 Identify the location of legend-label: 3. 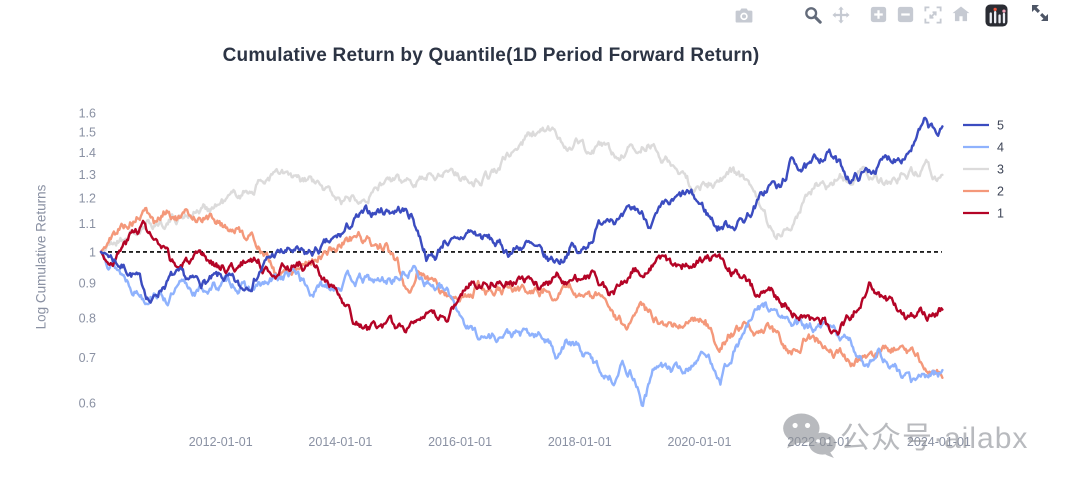
(1000, 170).